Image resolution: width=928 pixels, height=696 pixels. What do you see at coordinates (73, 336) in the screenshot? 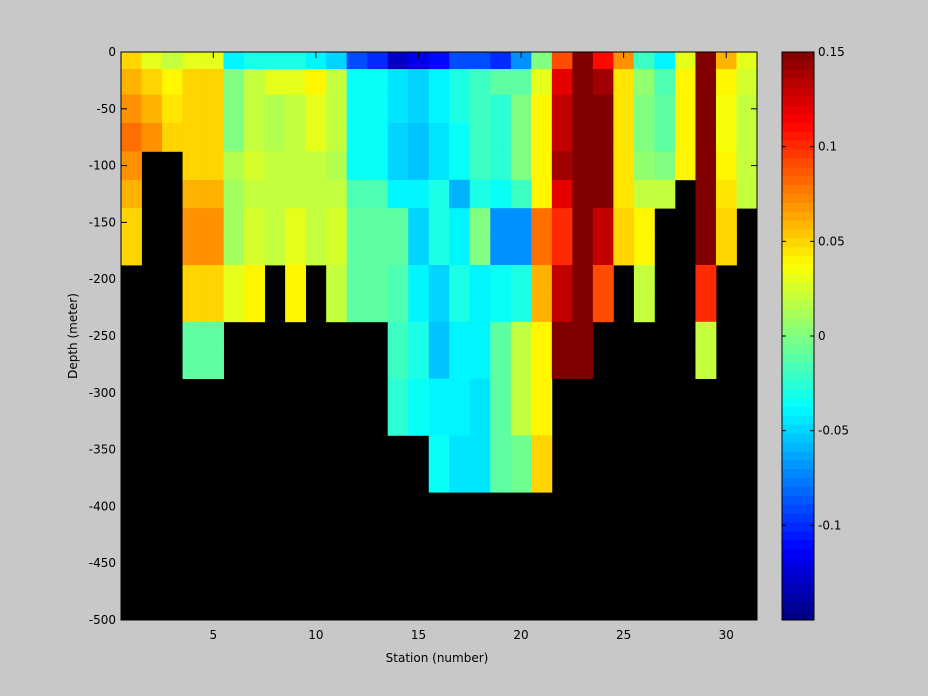
I see `y-axis-label: Depth (meter)` at bounding box center [73, 336].